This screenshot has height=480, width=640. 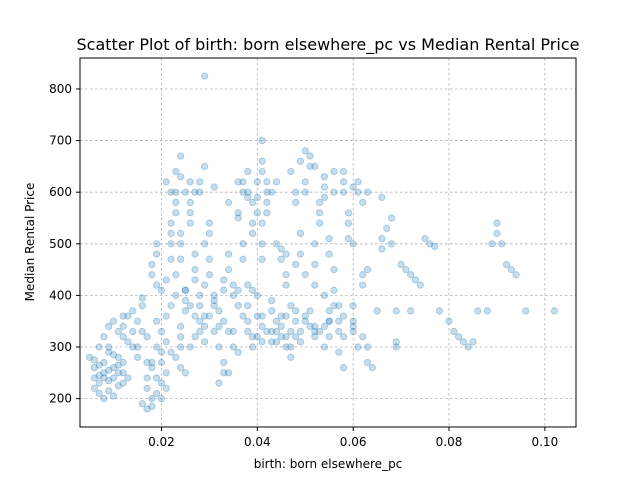 I want to click on y-tick-label: 200, so click(x=60, y=399).